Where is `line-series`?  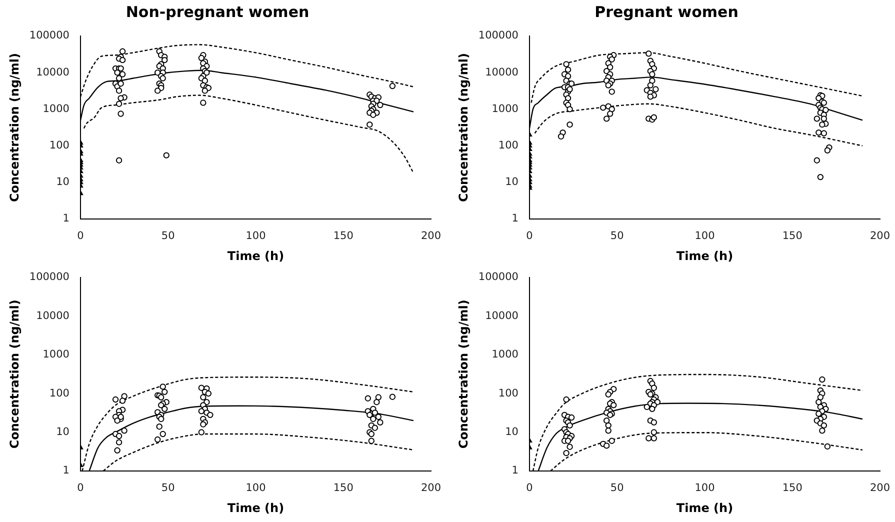
line-series is located at coordinates (699, 124).